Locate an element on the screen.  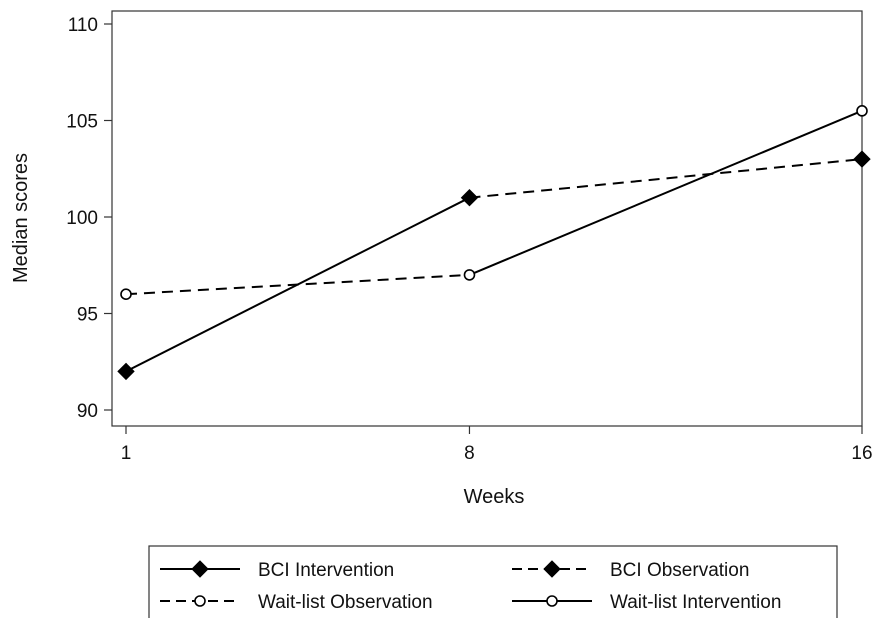
x-axis-title: Weeks is located at coordinates (494, 497).